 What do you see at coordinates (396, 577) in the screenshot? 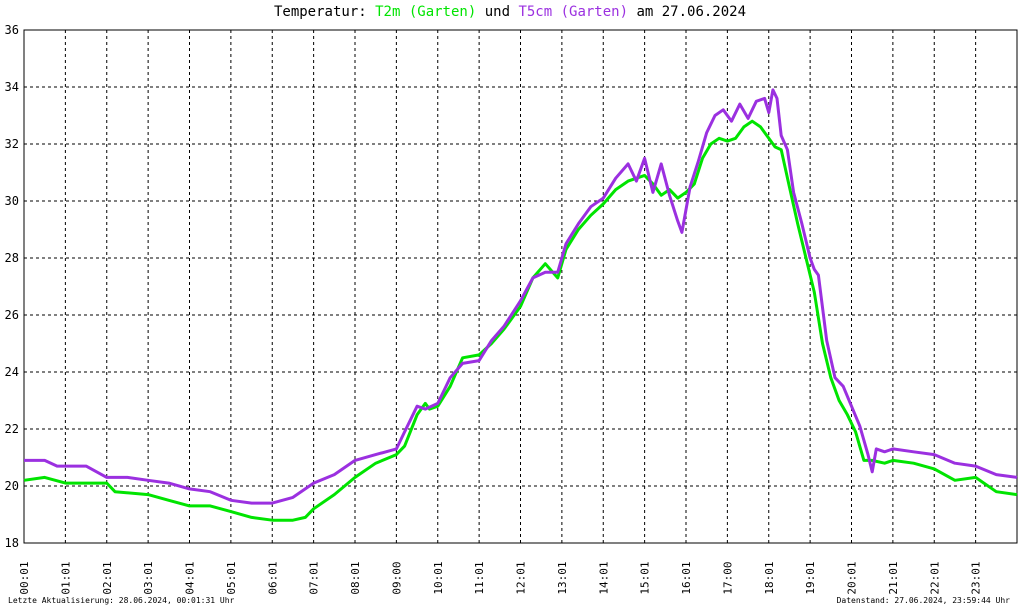
I see `x-tick-label: 09:00` at bounding box center [396, 577].